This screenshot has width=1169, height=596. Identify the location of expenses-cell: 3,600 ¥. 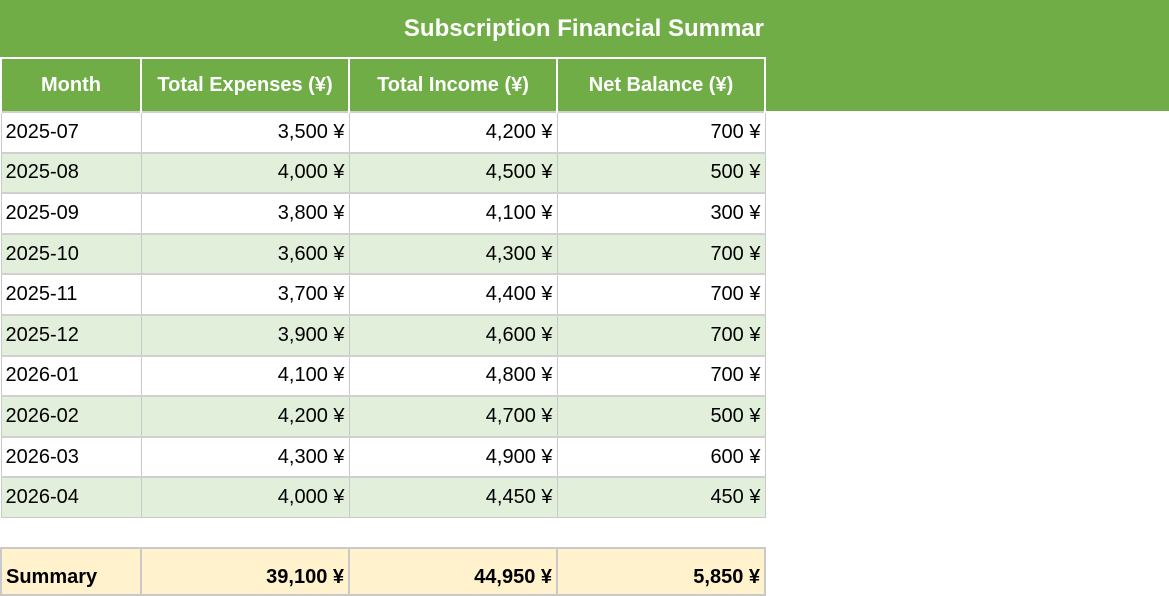
(245, 253).